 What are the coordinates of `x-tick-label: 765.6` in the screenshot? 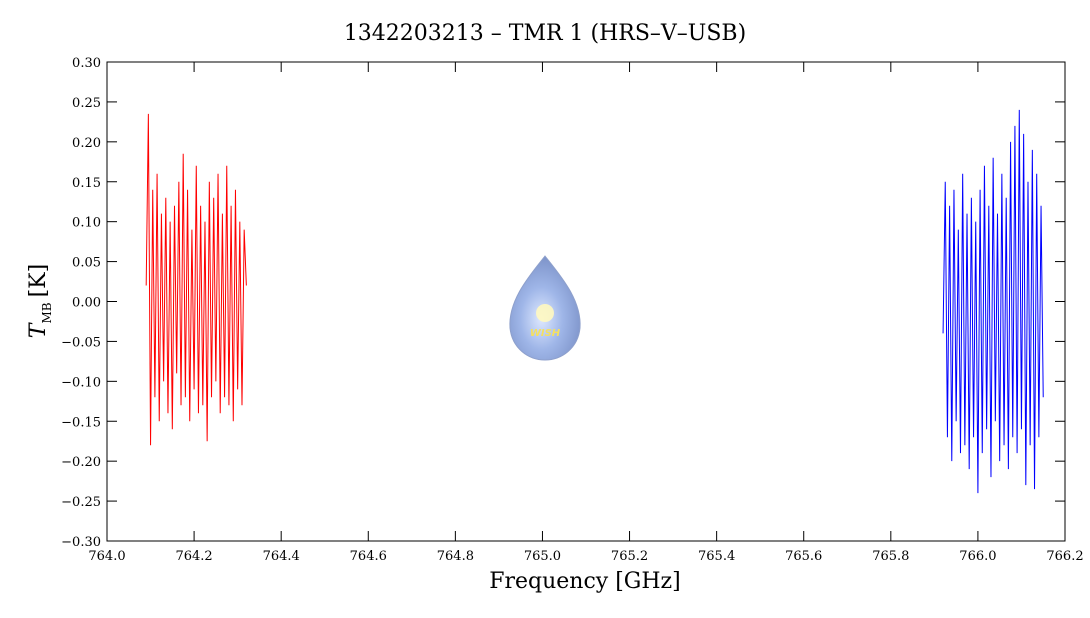 It's located at (803, 556).